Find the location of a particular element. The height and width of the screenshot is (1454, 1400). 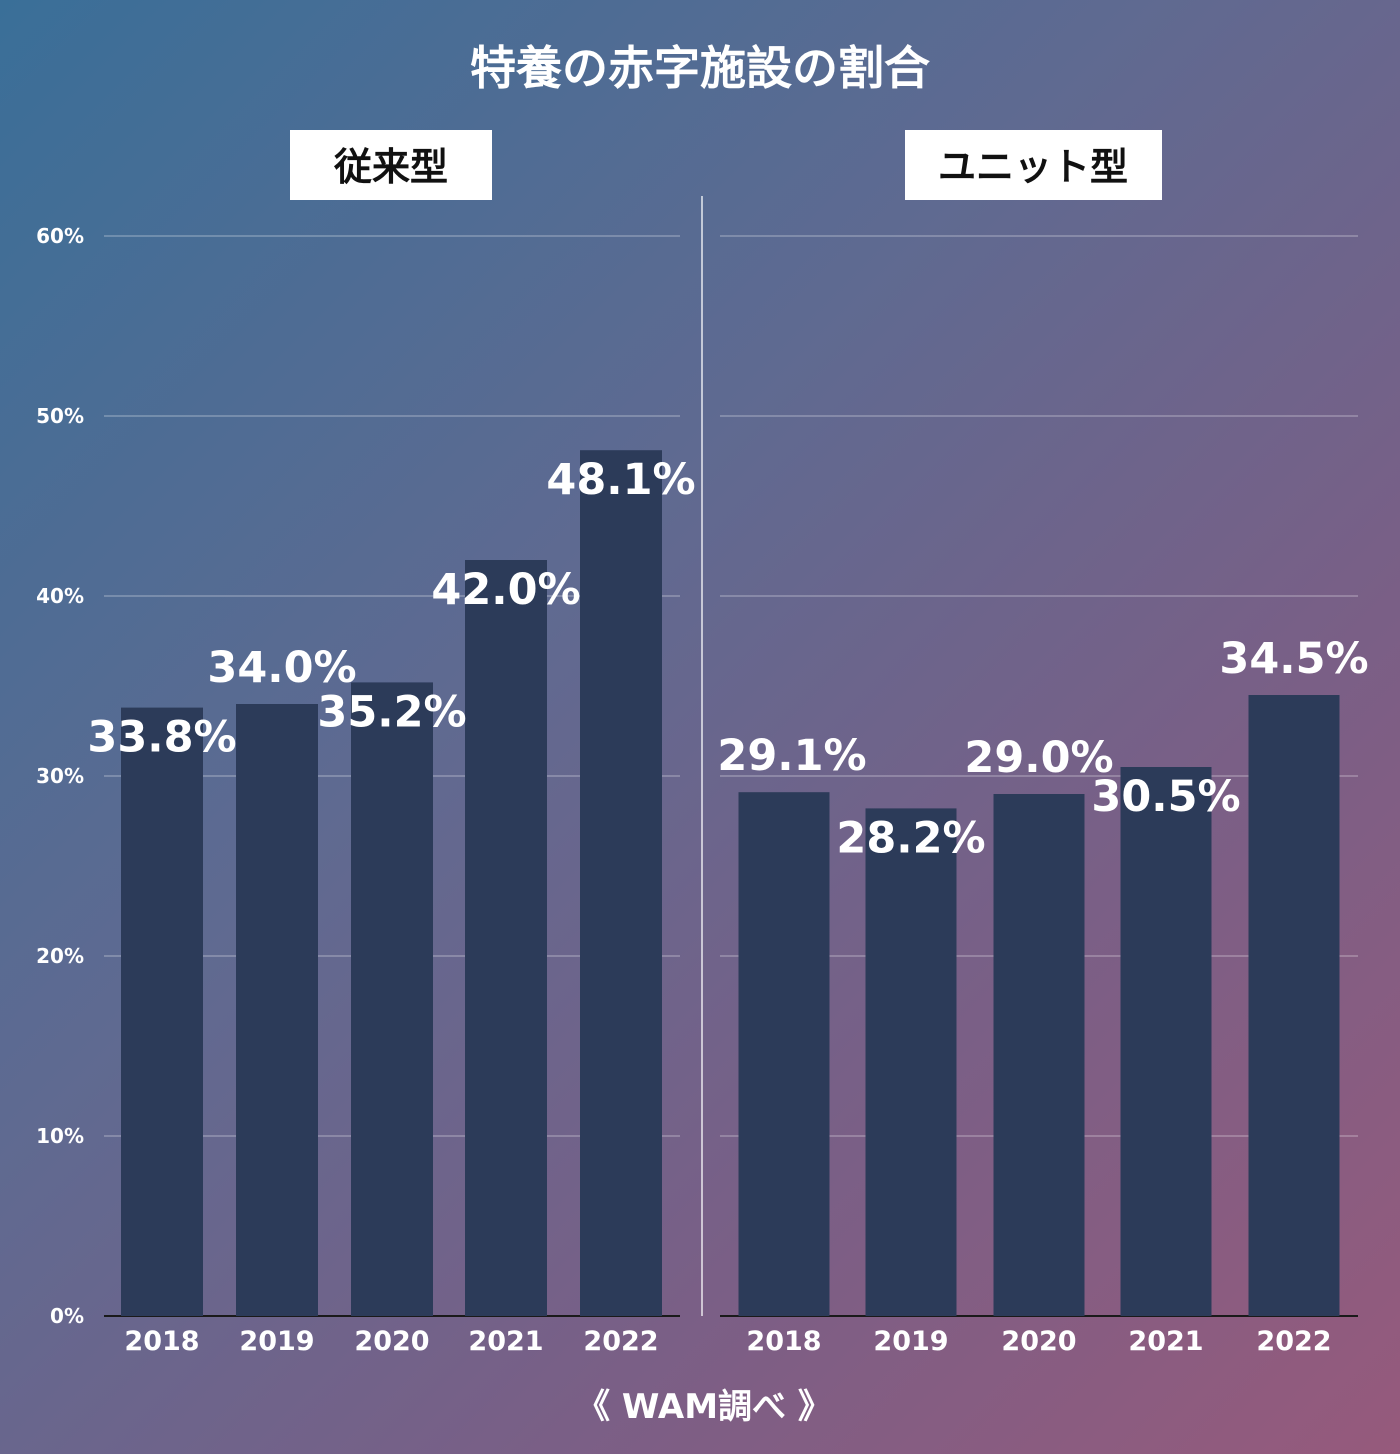

x-ticks-traditional: 2018 2019 2020 2021 2022 is located at coordinates (391, 1341).